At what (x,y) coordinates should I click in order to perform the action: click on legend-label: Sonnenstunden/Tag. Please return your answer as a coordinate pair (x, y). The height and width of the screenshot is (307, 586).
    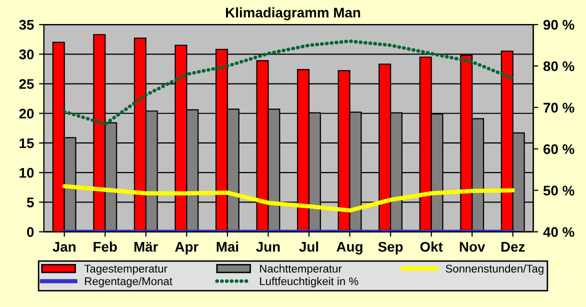
    Looking at the image, I should click on (495, 269).